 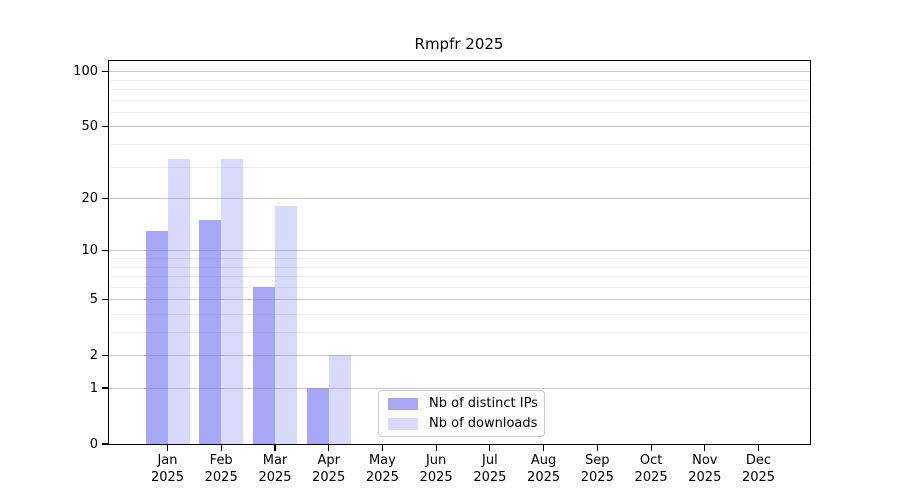 What do you see at coordinates (85, 71) in the screenshot?
I see `y-tick-label: 100` at bounding box center [85, 71].